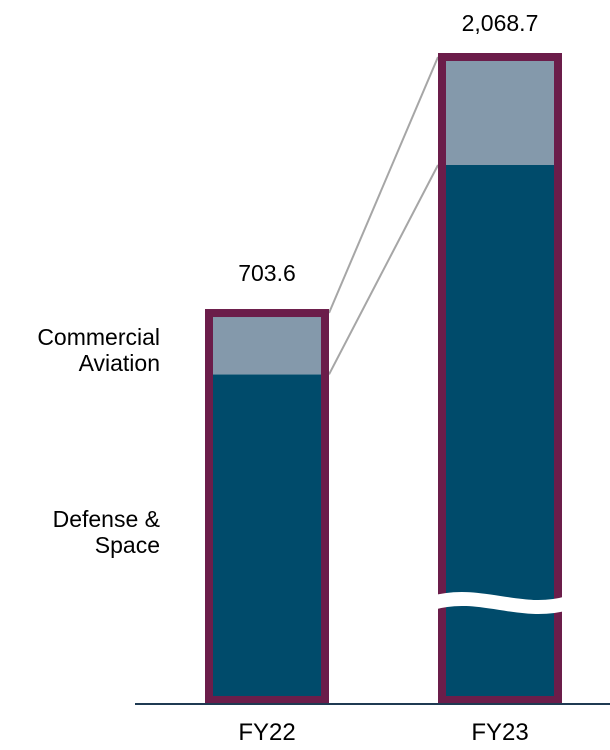 The width and height of the screenshot is (610, 750). What do you see at coordinates (267, 344) in the screenshot?
I see `bar-fy22-commercial-aviation` at bounding box center [267, 344].